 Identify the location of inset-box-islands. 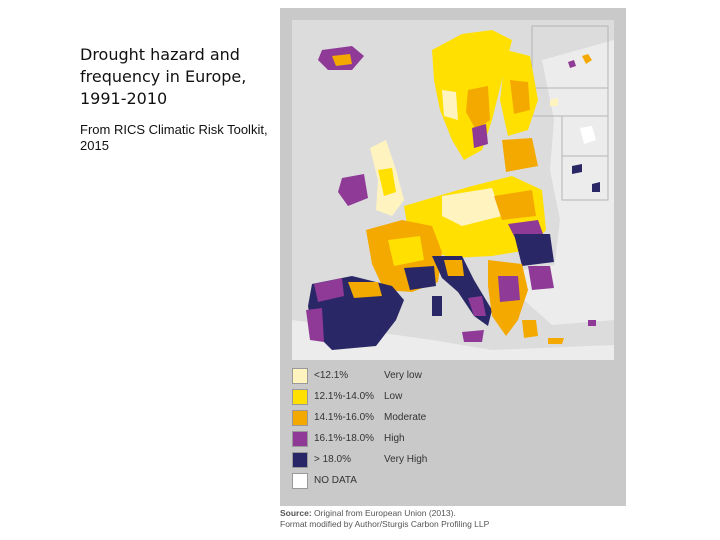
(585, 178).